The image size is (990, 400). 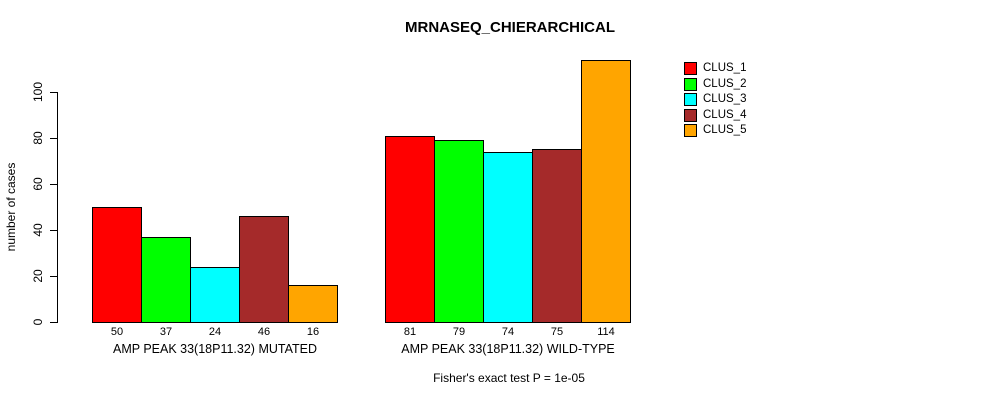 What do you see at coordinates (11, 207) in the screenshot?
I see `y-axis-title: number of cases` at bounding box center [11, 207].